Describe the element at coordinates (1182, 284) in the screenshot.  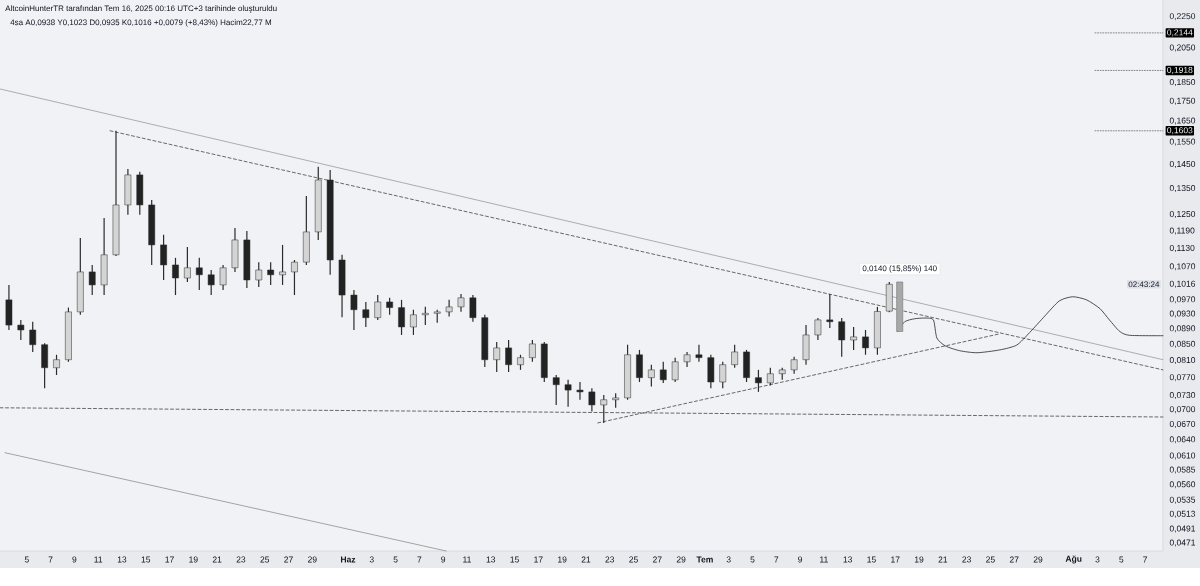
I see `y-tick-label: 0,1016` at that location.